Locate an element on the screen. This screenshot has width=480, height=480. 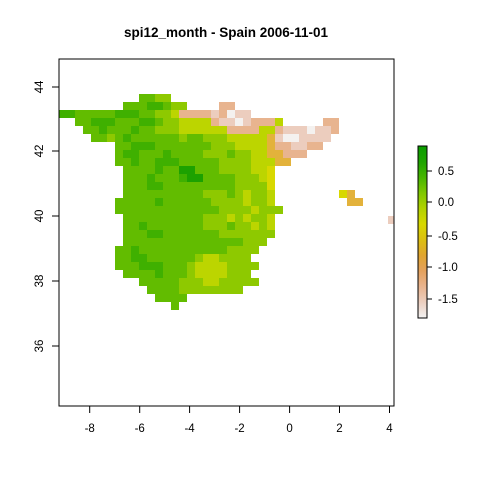
legend-colorbar is located at coordinates (422, 232).